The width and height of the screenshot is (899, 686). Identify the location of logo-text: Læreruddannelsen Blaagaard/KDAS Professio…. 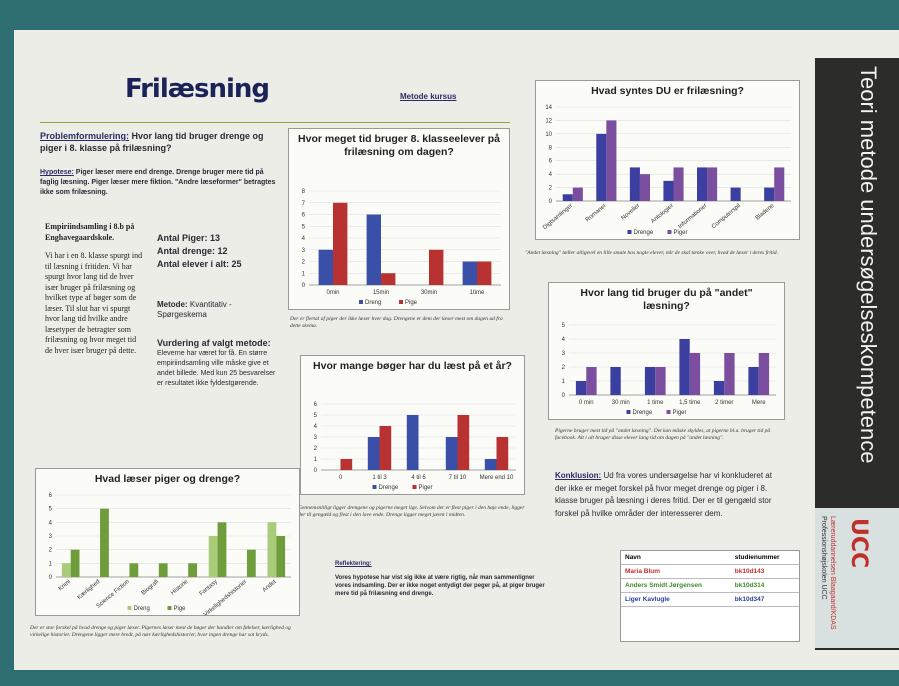
(828, 581).